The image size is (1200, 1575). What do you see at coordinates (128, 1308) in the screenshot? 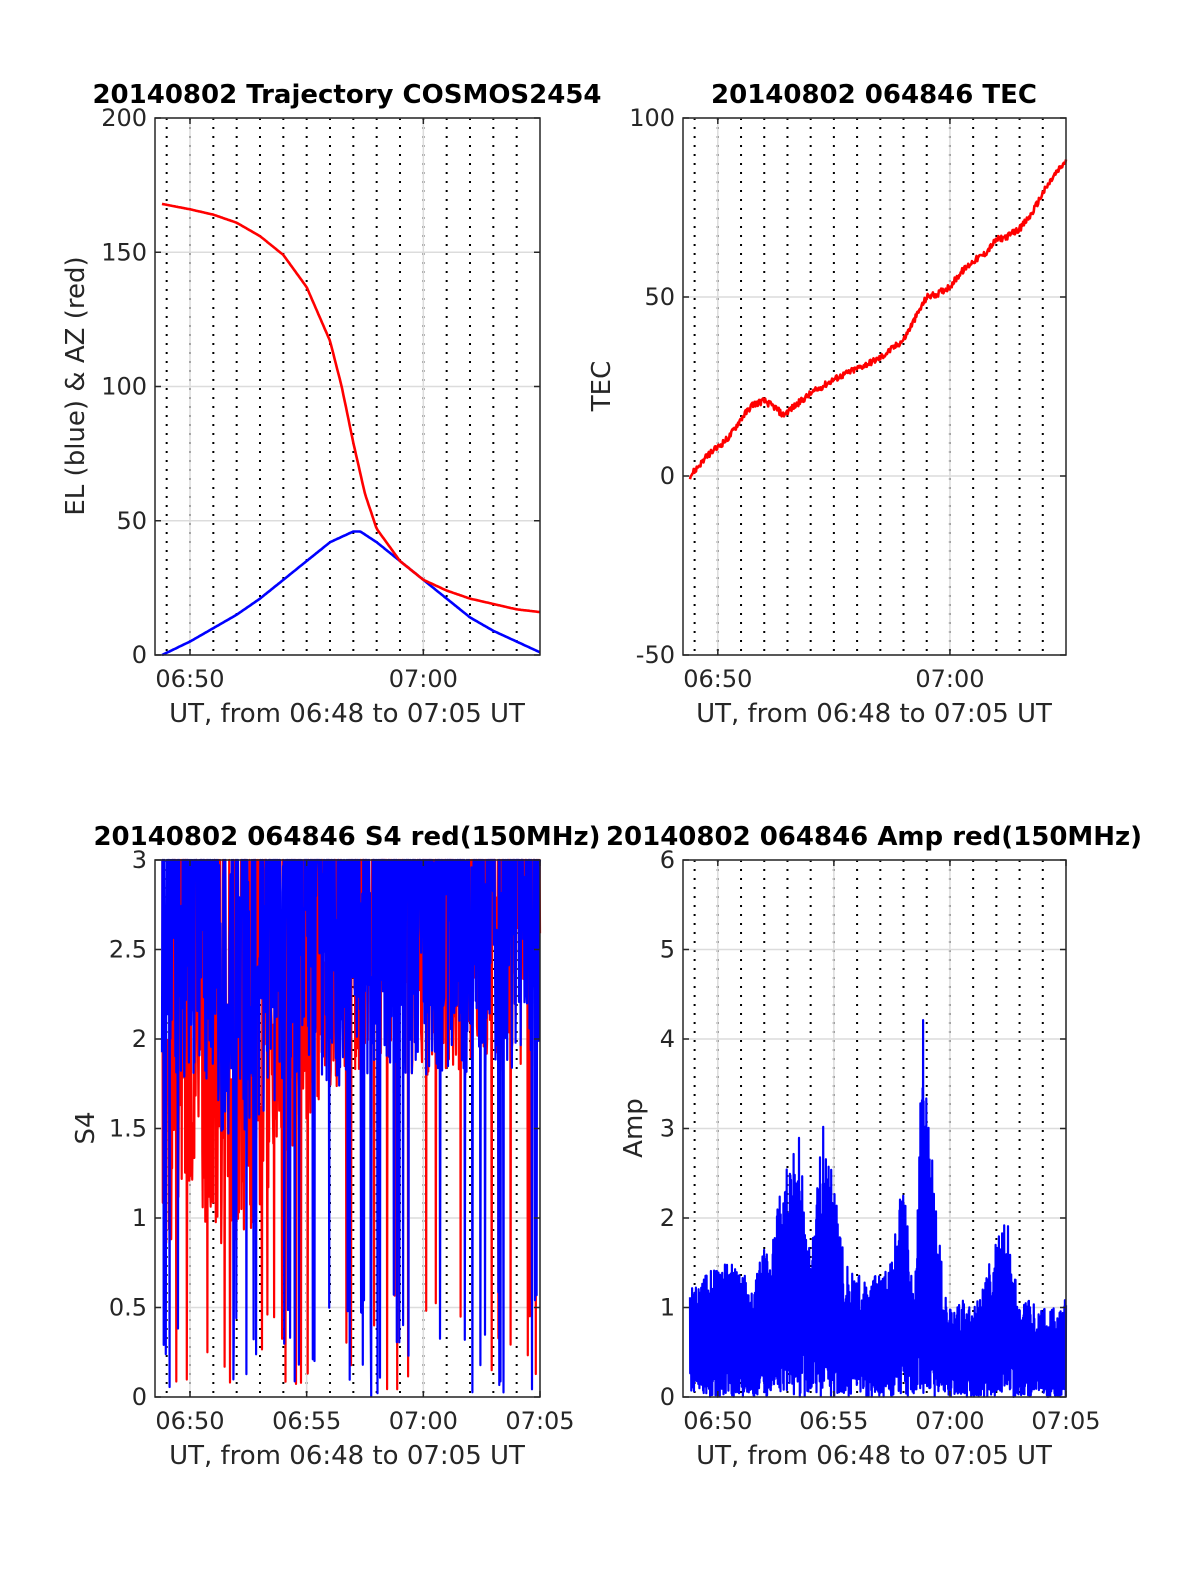
I see `y-tick-label: 0.5` at bounding box center [128, 1308].